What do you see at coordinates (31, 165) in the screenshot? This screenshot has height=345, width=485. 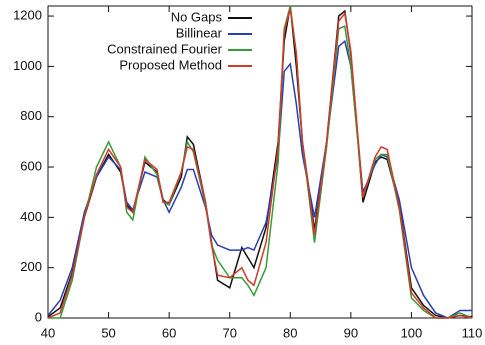 I see `y-tick-label: 600` at bounding box center [31, 165].